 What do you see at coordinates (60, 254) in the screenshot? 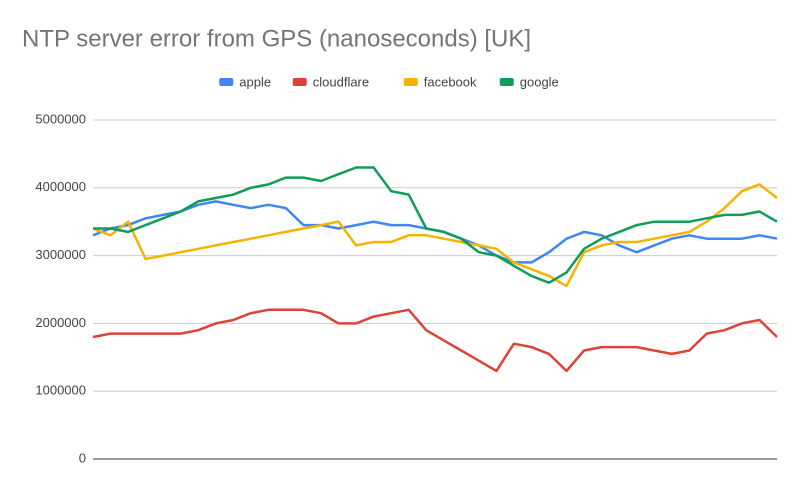
I see `y-tick-label: 3000000` at bounding box center [60, 254].